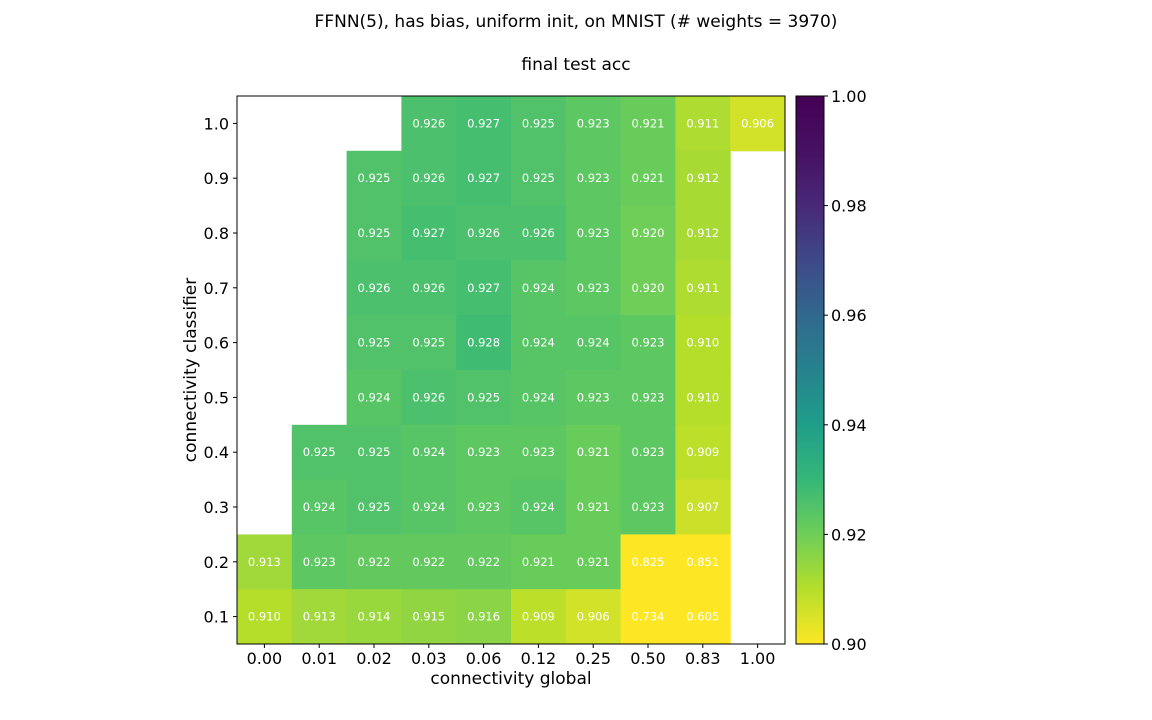  What do you see at coordinates (191, 370) in the screenshot?
I see `y-axis-label: connectivity classifier` at bounding box center [191, 370].